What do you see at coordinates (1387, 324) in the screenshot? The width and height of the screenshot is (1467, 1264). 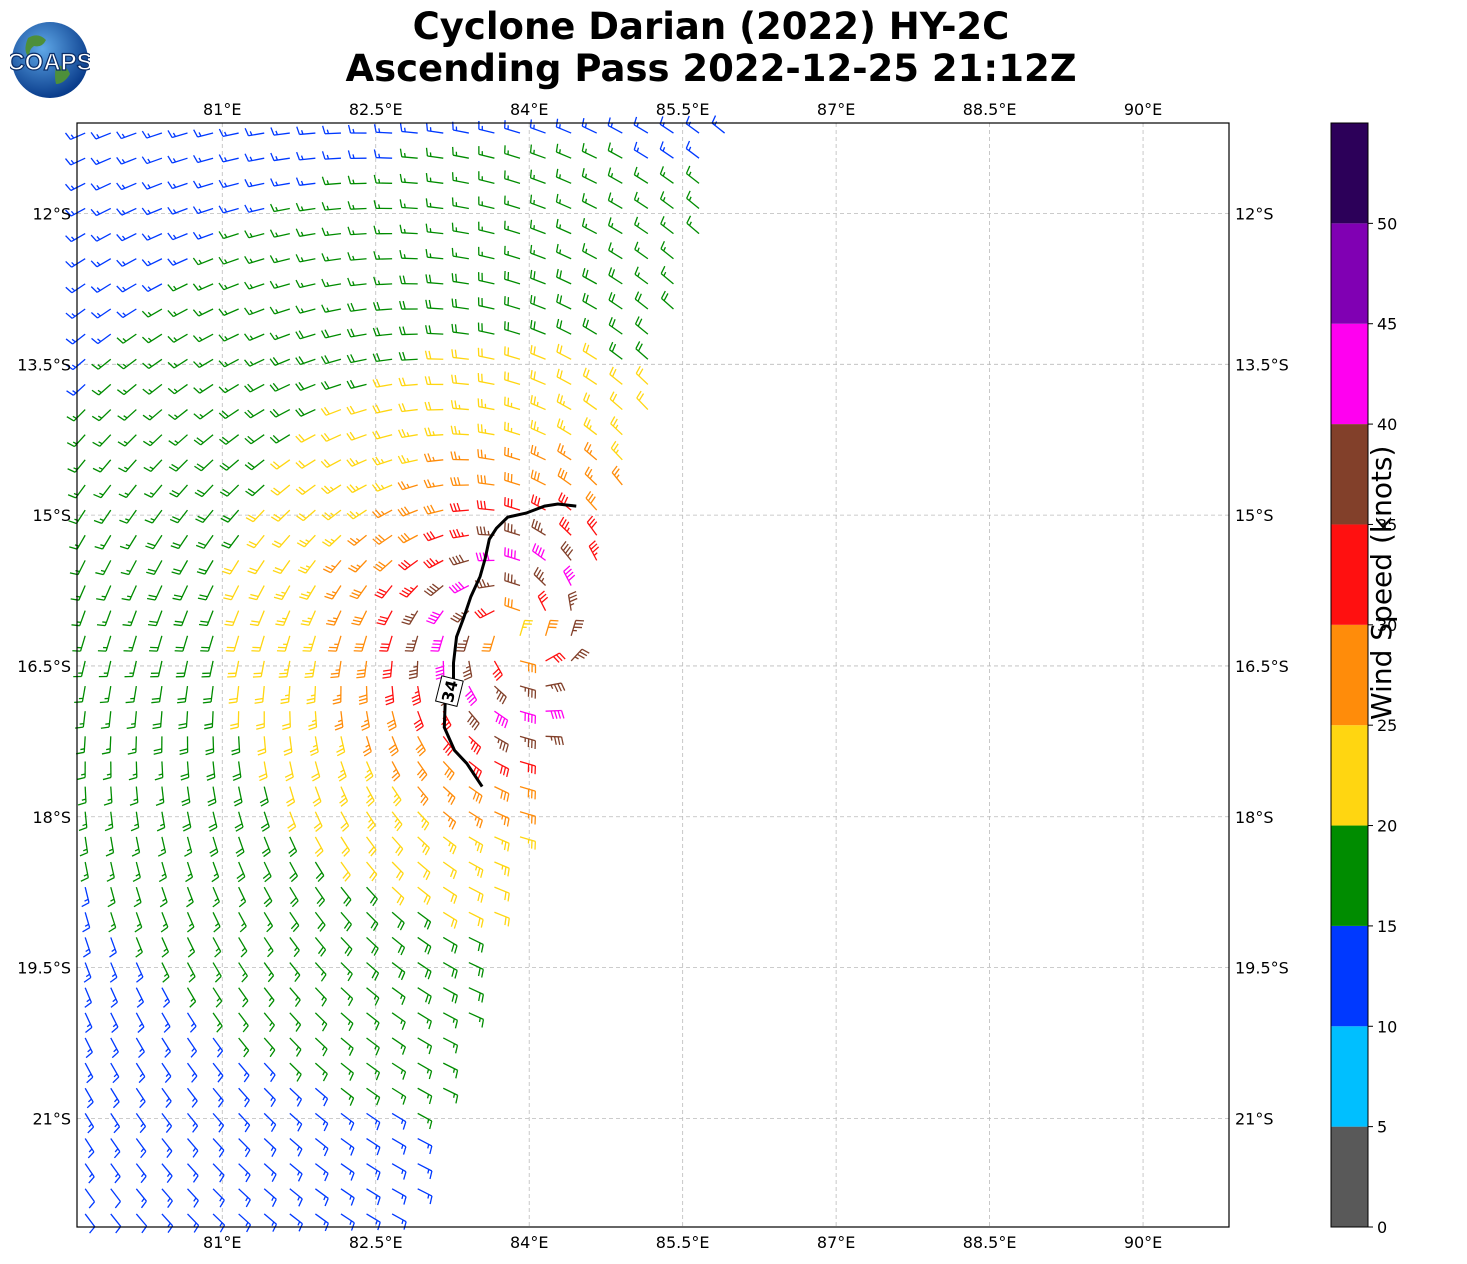 I see `colorbar-tick-label: 45` at bounding box center [1387, 324].